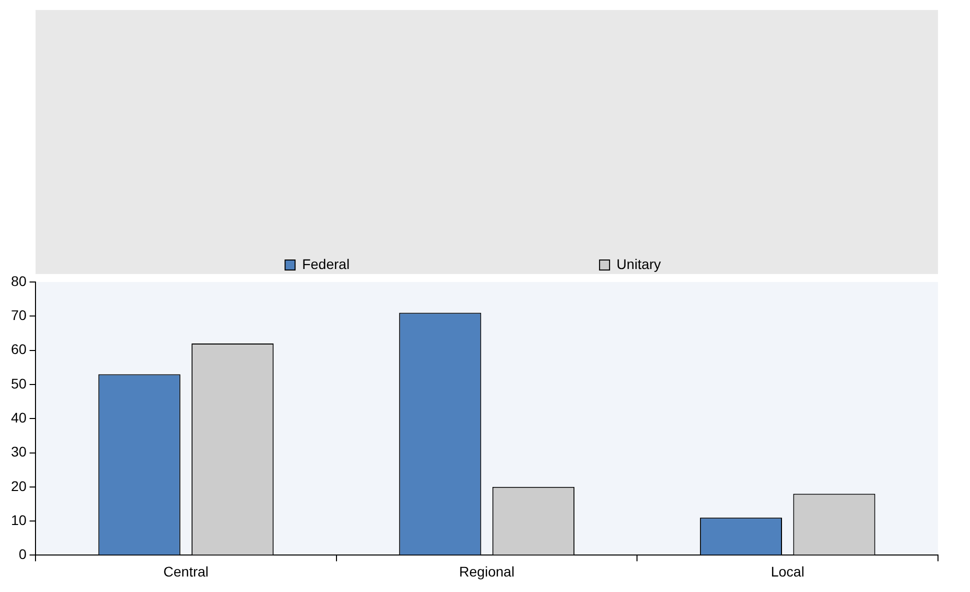  What do you see at coordinates (18, 520) in the screenshot?
I see `y-tick-label: 10` at bounding box center [18, 520].